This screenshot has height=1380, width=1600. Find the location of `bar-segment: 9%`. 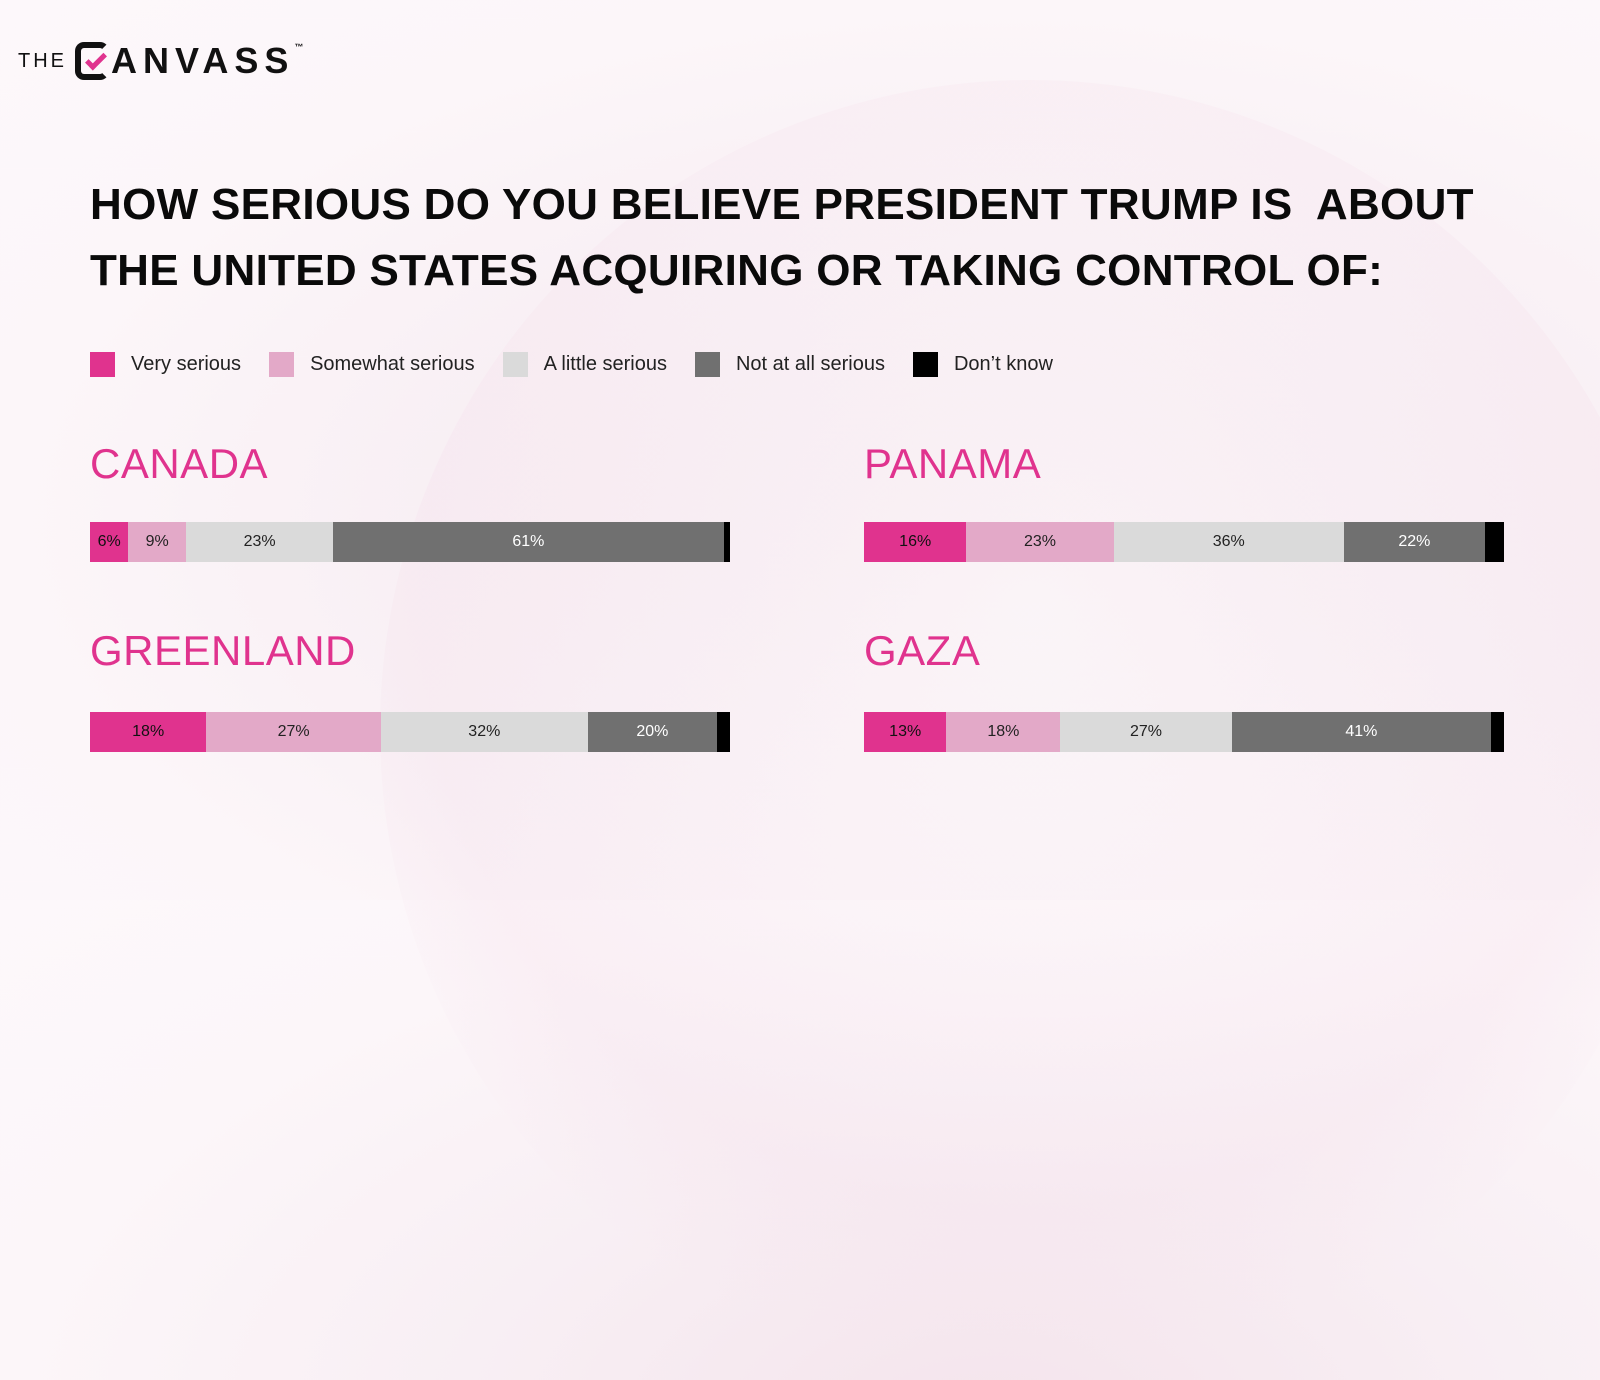

bar-segment: 9% is located at coordinates (157, 542).